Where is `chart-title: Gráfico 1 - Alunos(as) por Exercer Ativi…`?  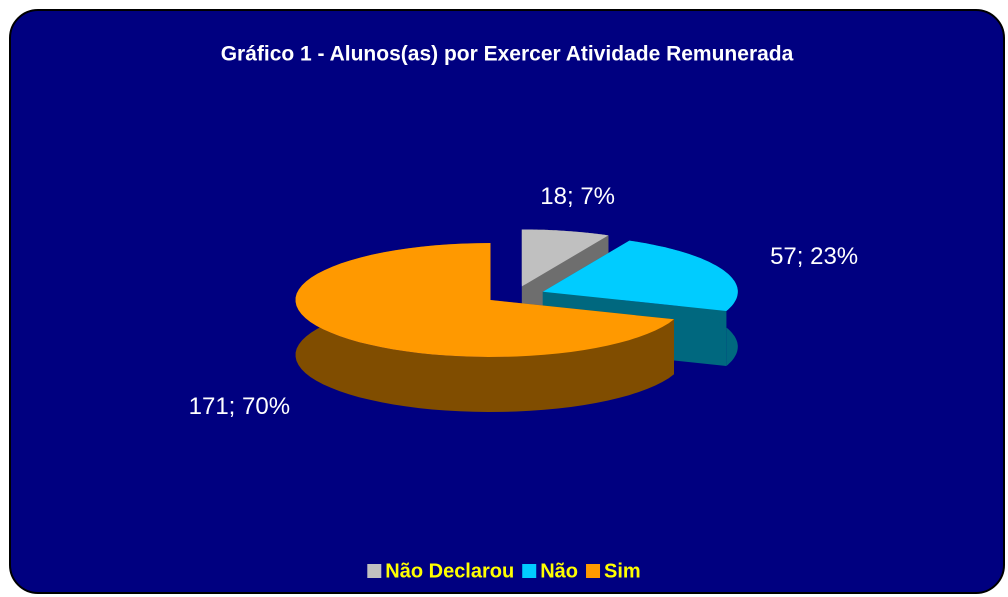 chart-title: Gráfico 1 - Alunos(as) por Exercer Ativi… is located at coordinates (507, 54).